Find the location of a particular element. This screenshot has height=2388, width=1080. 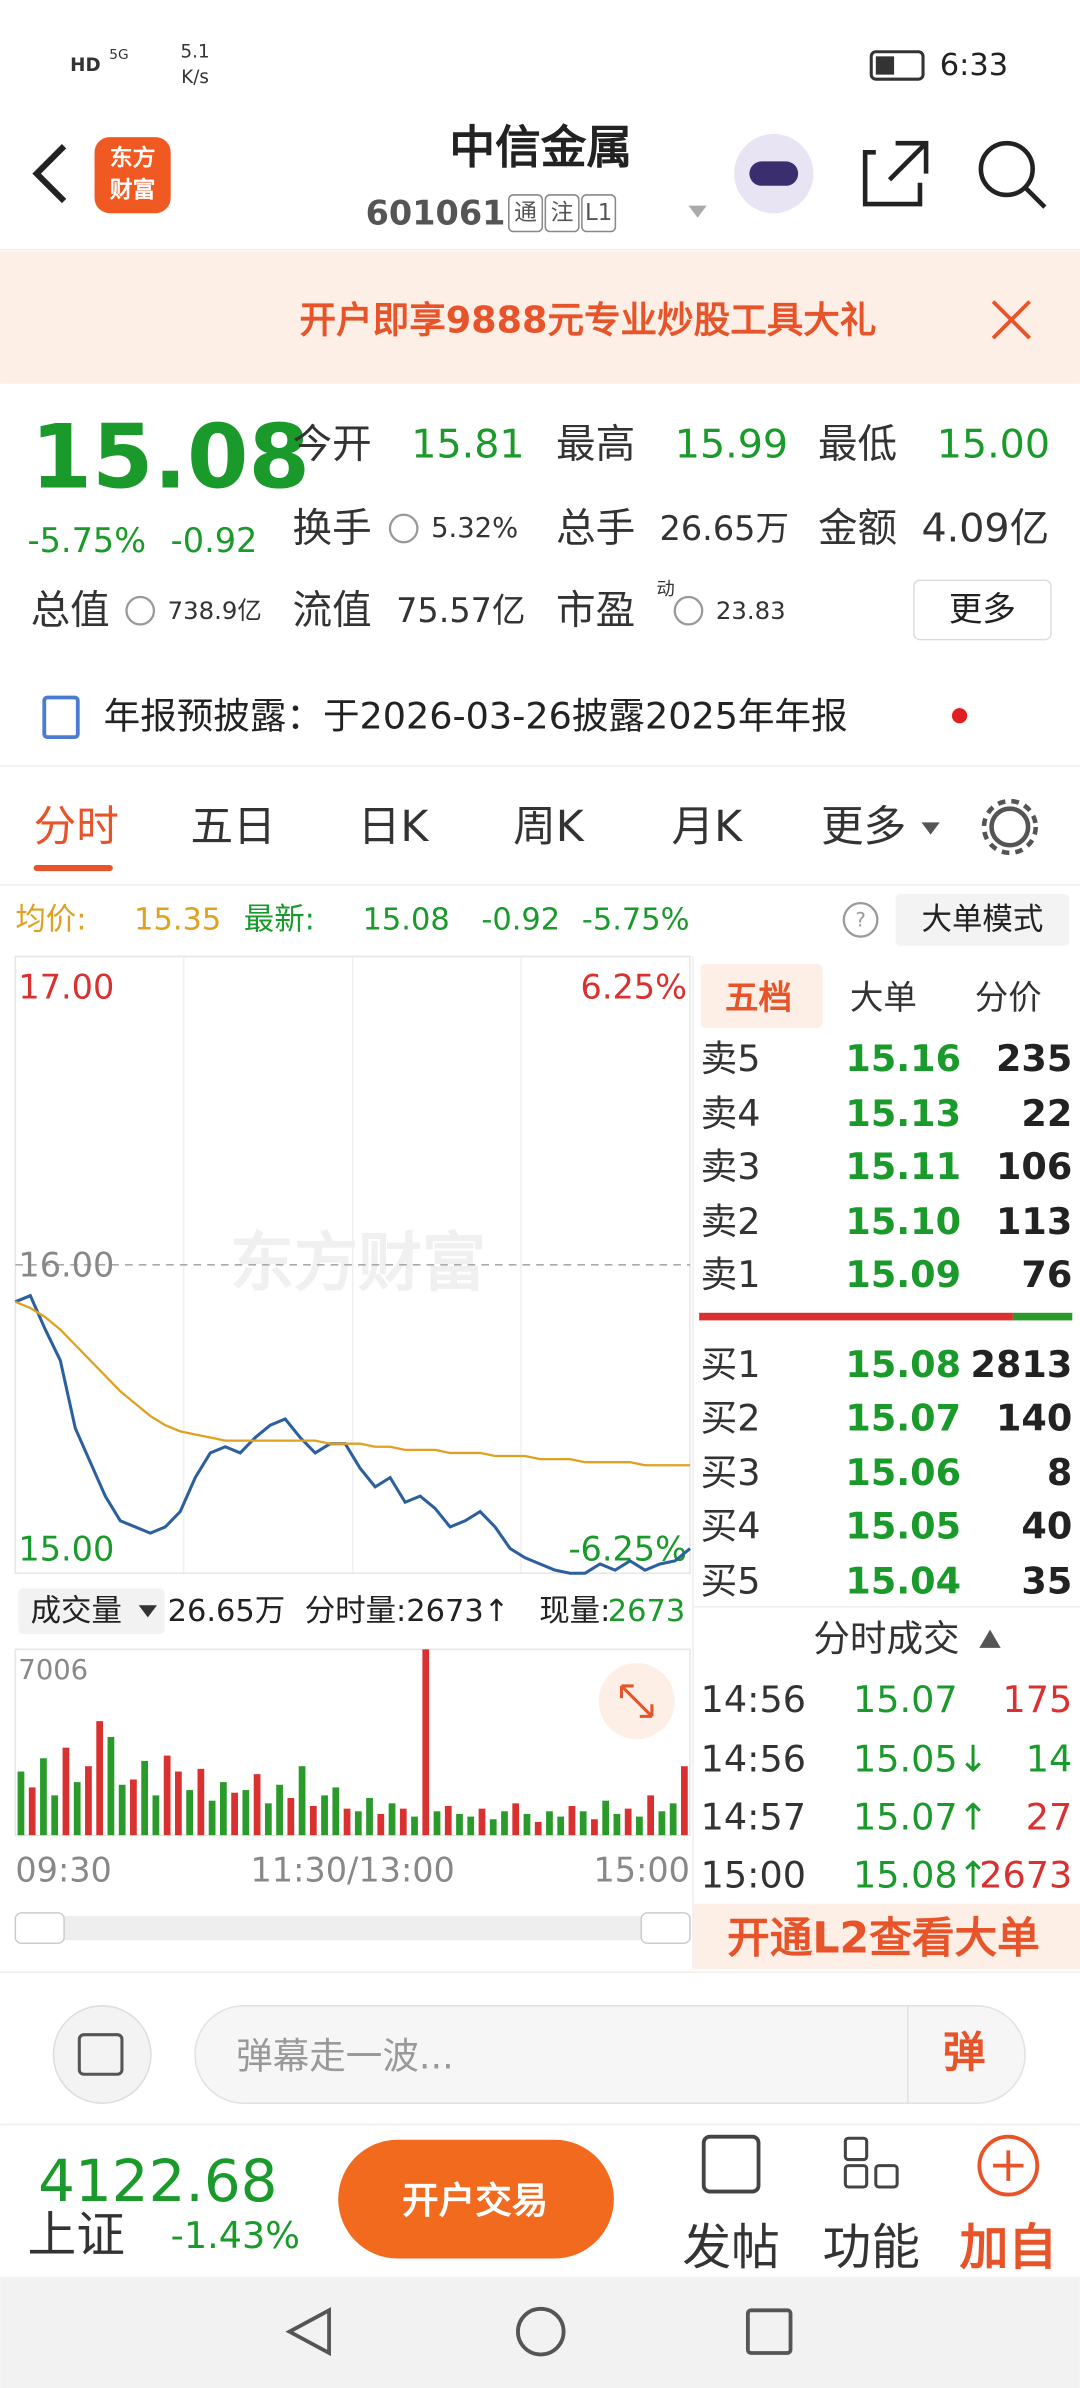

book-quantity: 106 is located at coordinates (1034, 1166).